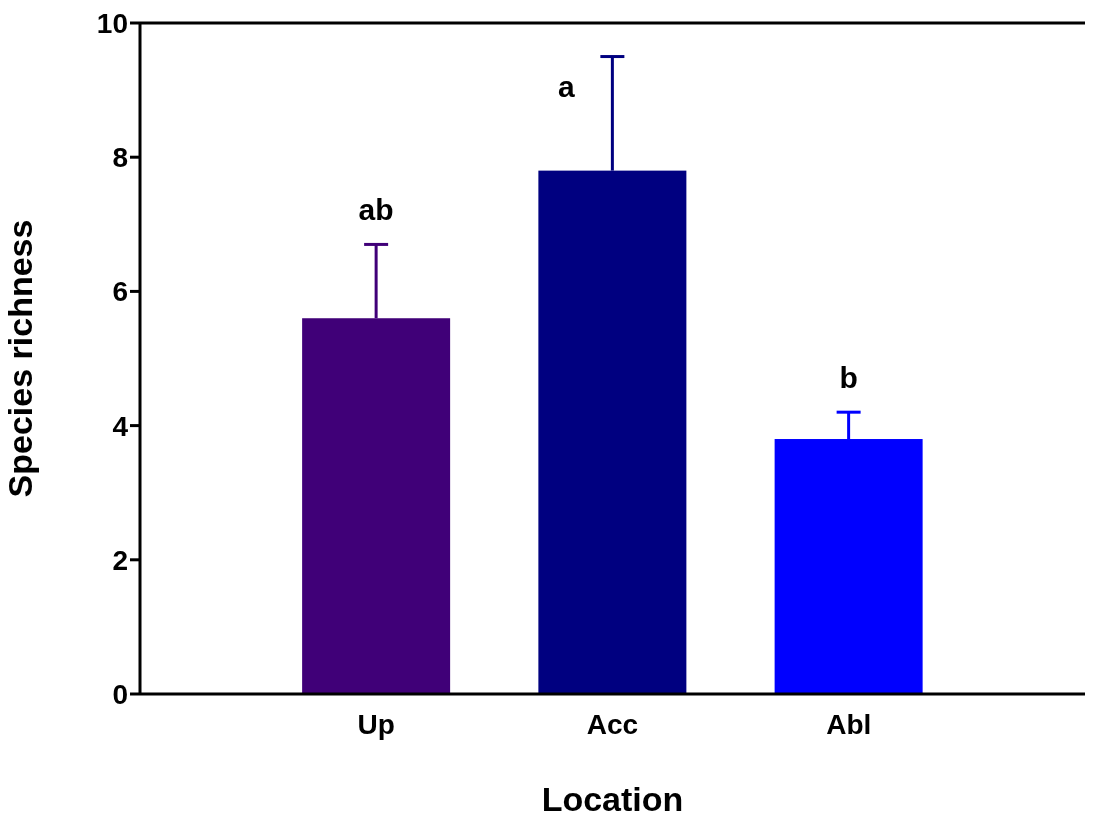 This screenshot has width=1095, height=825. Describe the element at coordinates (567, 86) in the screenshot. I see `annotation: a` at that location.